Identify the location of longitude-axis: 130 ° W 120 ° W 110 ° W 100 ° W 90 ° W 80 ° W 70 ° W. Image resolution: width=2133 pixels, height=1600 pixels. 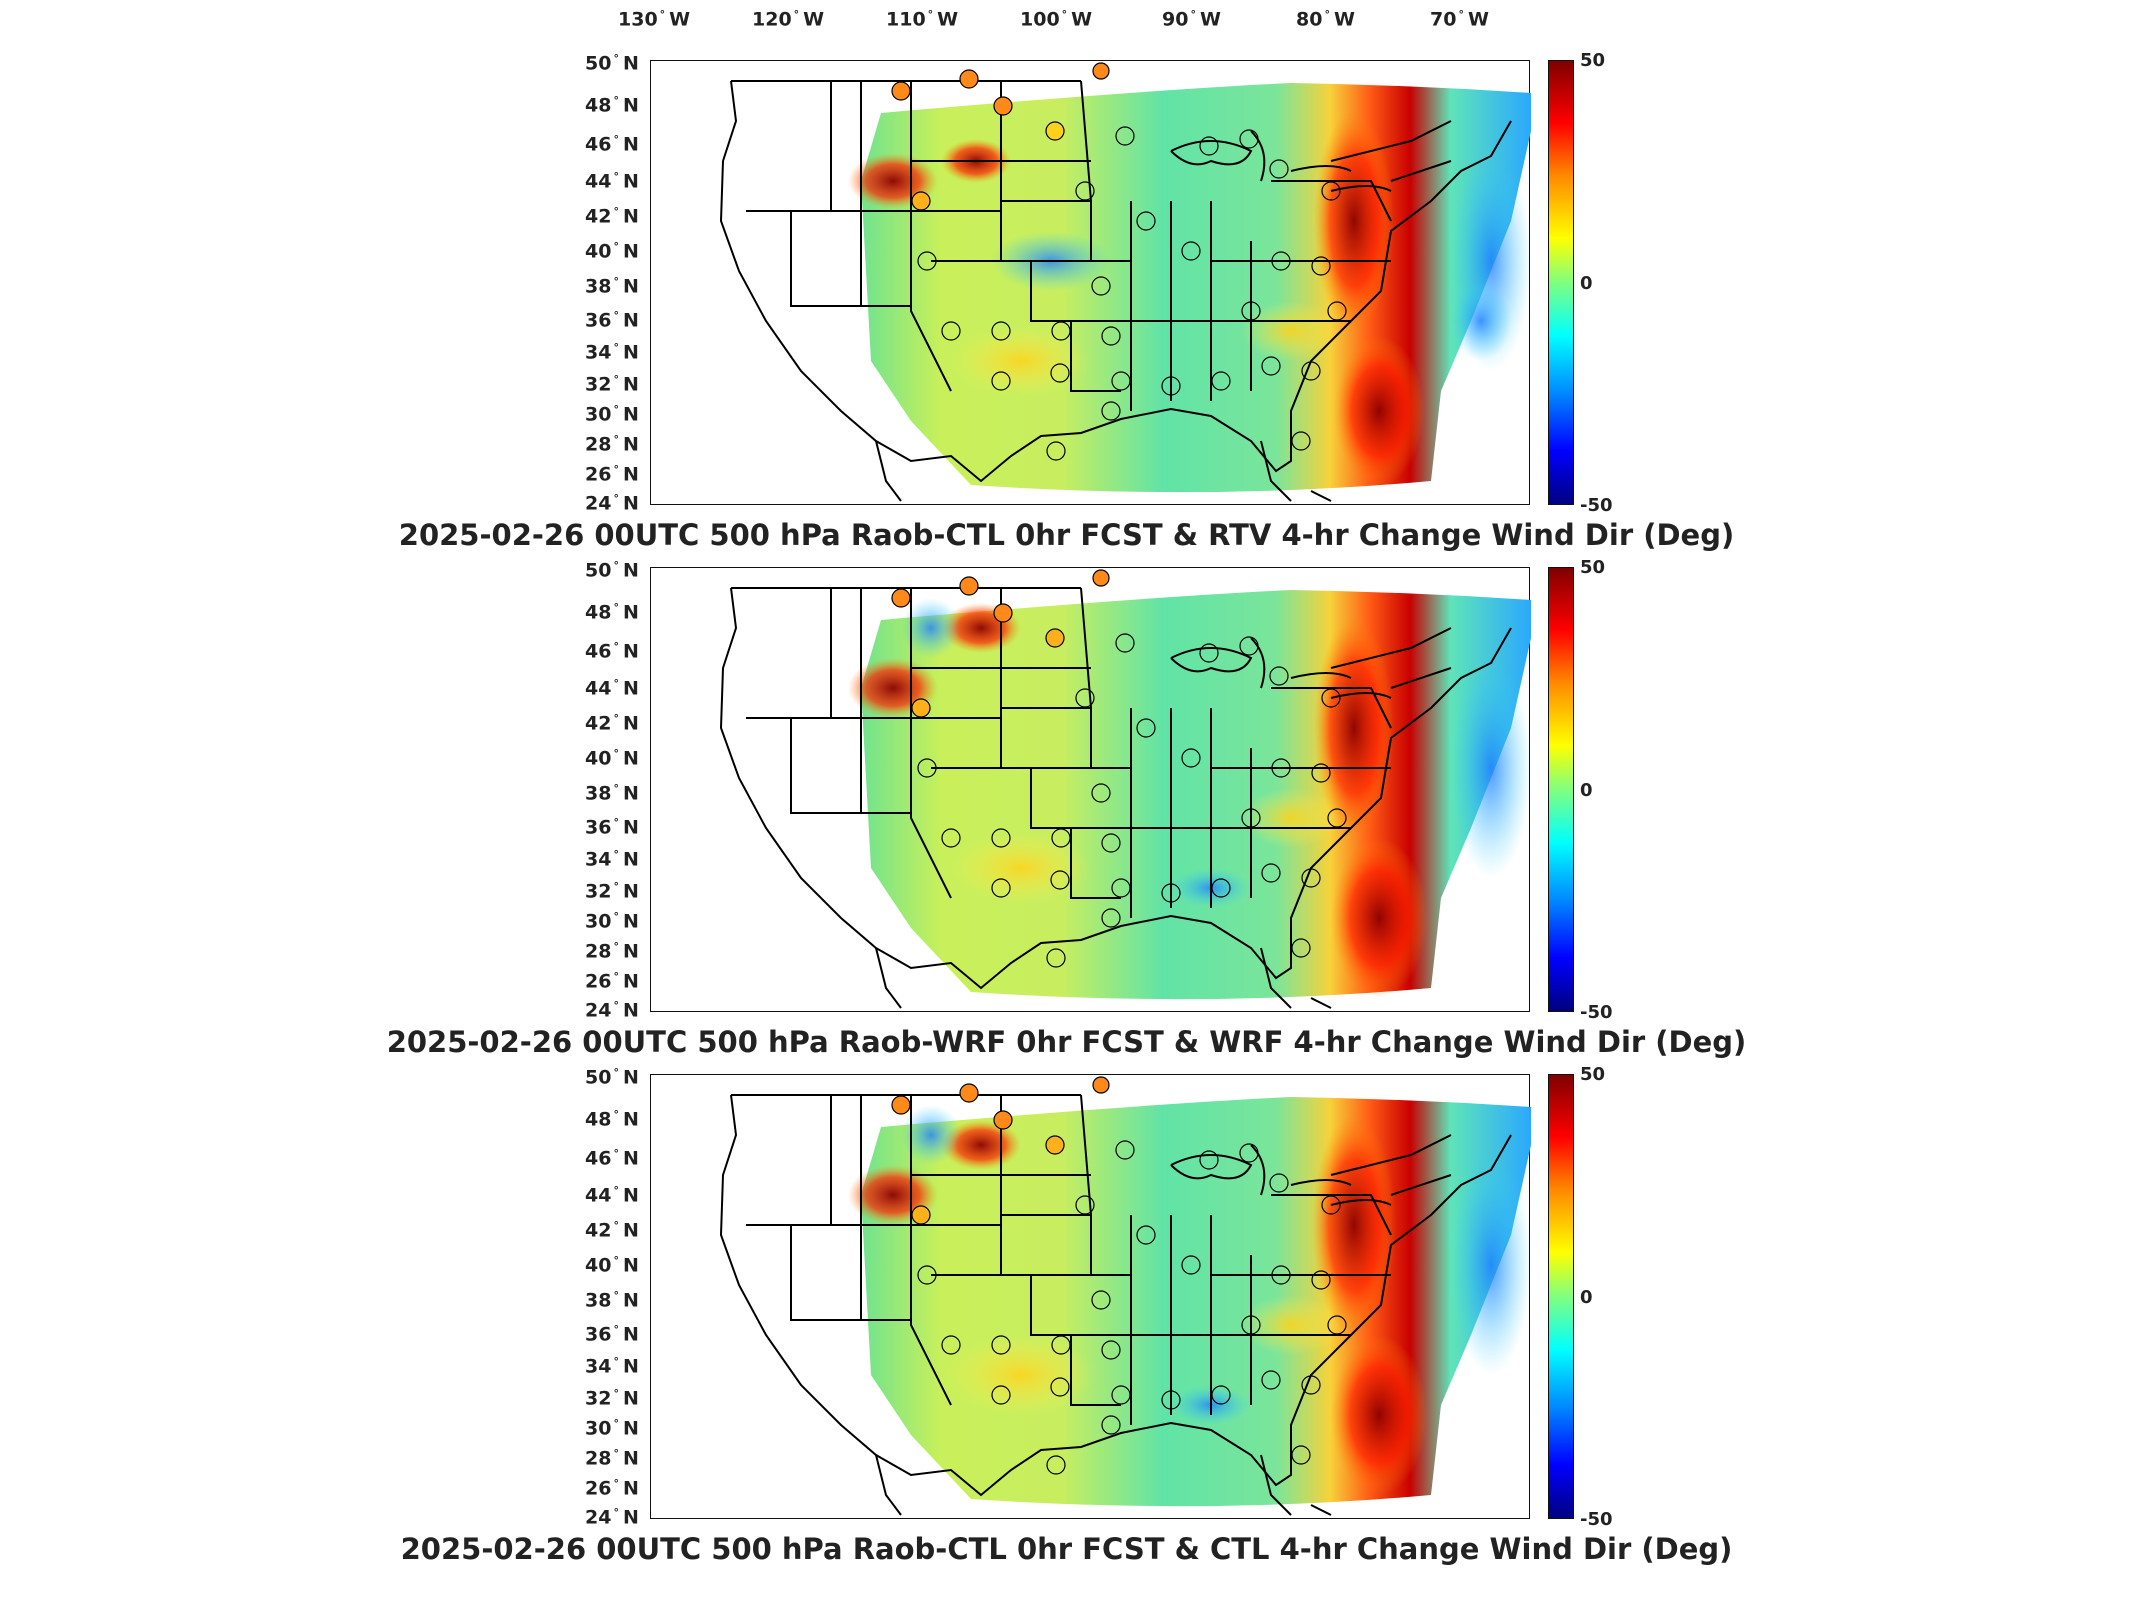
(1066, 22).